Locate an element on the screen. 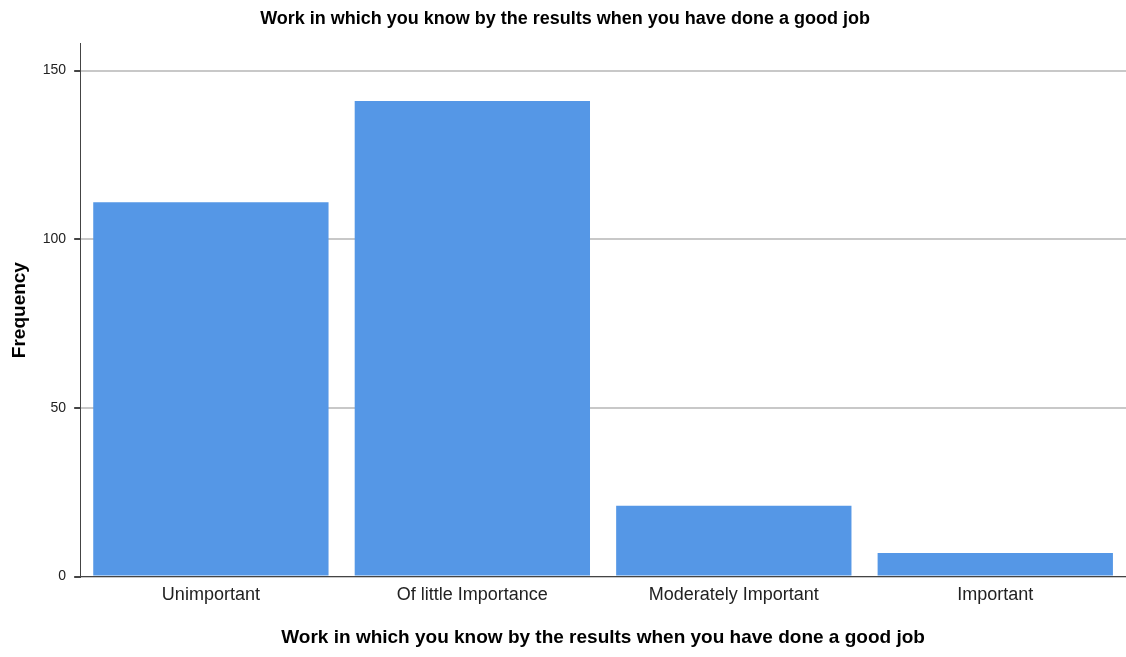 This screenshot has height=657, width=1126. x-tick-label: Moderately Important is located at coordinates (733, 594).